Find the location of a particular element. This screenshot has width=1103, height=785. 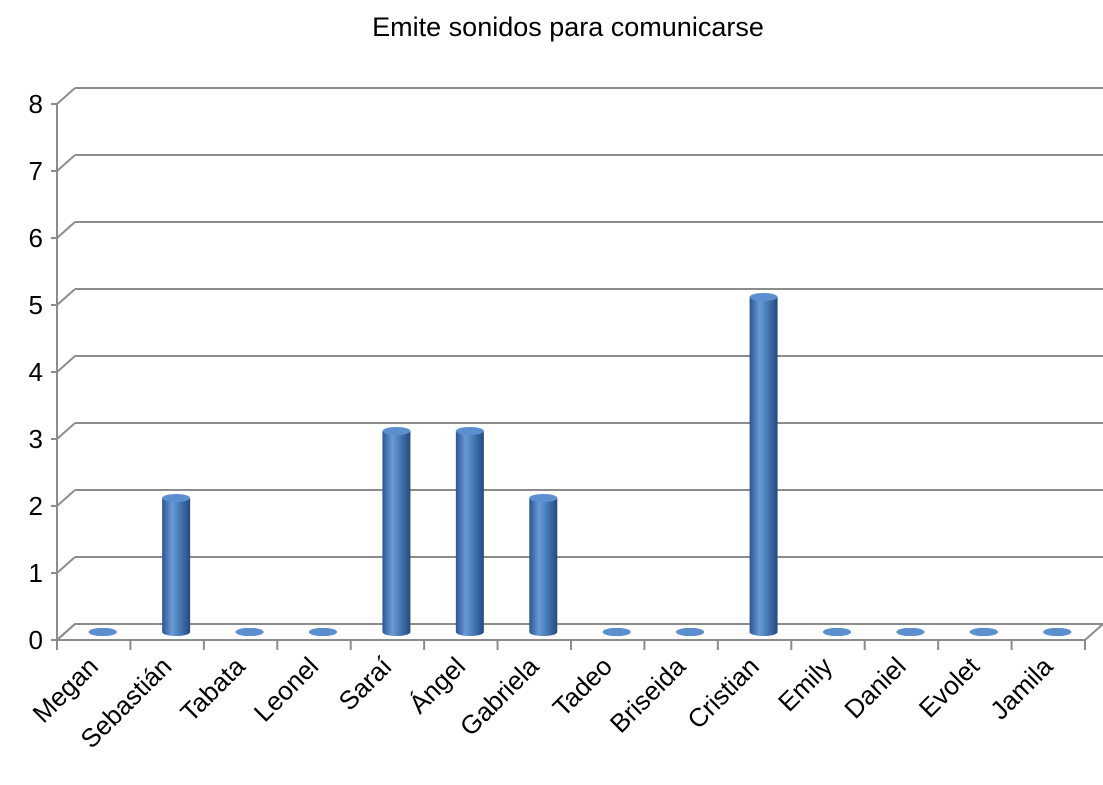

x-category-label: Emily is located at coordinates (805, 684).